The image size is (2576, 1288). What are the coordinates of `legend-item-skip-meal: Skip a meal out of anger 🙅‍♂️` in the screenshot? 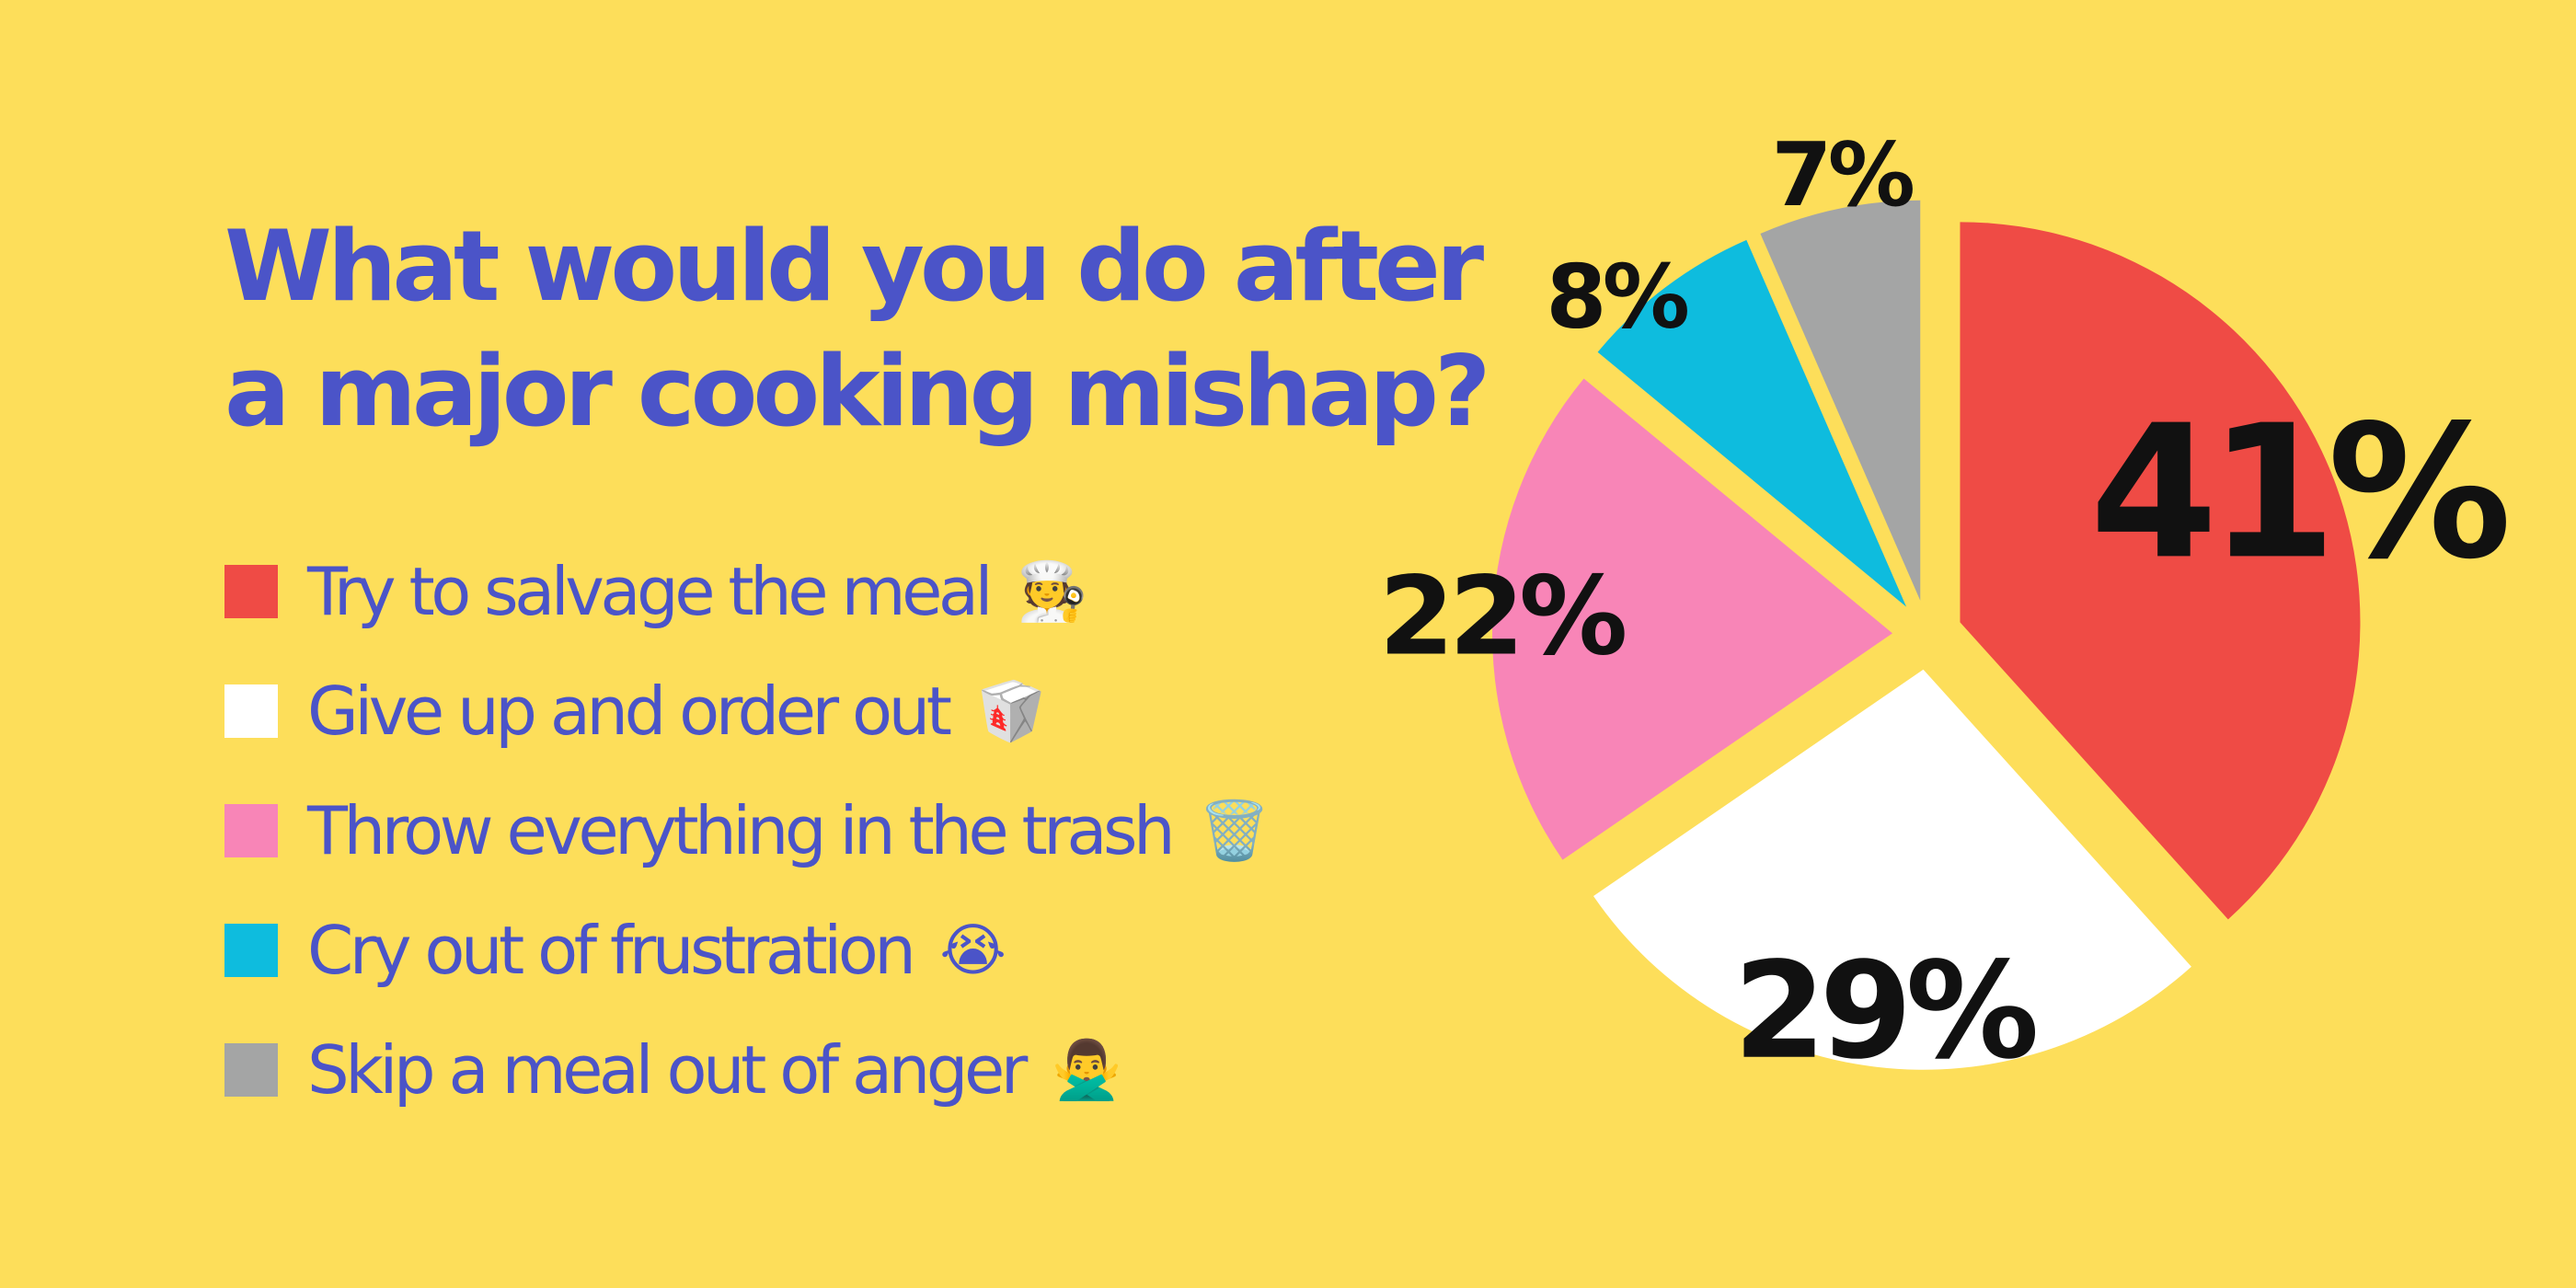 It's located at (747, 1070).